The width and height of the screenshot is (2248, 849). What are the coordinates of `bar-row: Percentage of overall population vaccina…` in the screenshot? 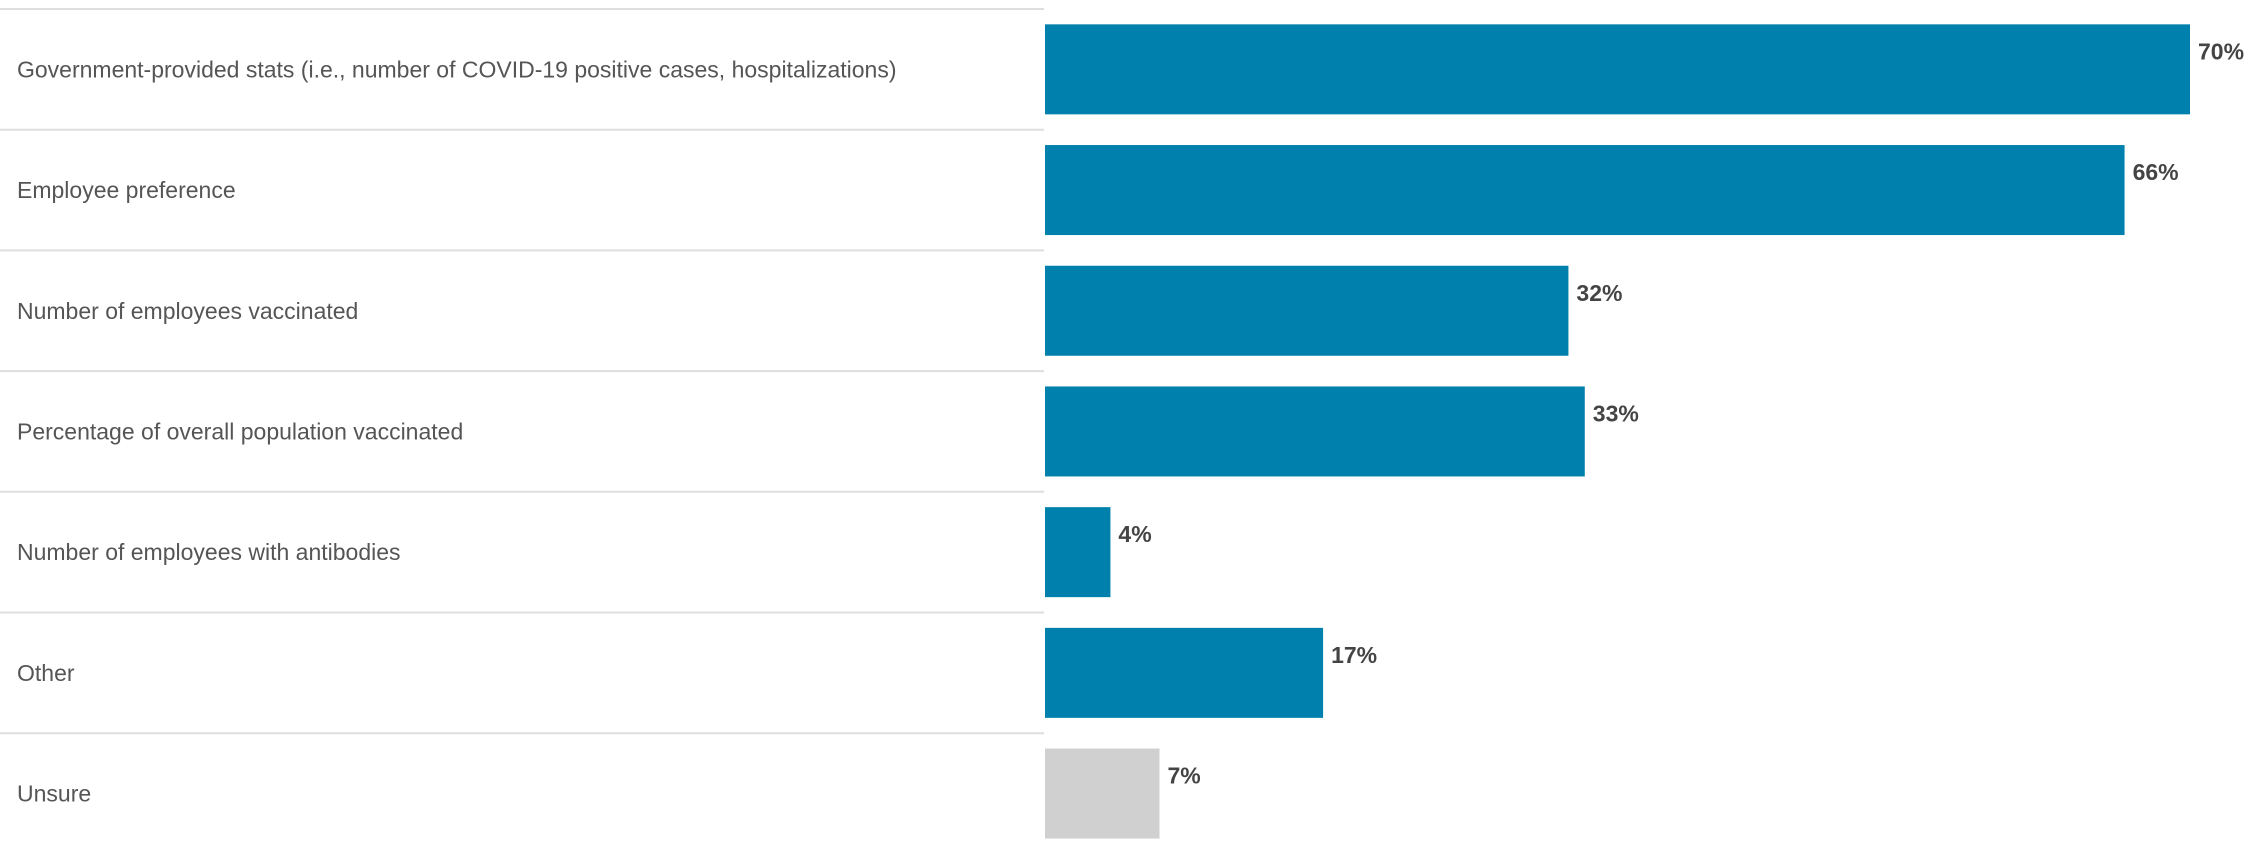 It's located at (828, 431).